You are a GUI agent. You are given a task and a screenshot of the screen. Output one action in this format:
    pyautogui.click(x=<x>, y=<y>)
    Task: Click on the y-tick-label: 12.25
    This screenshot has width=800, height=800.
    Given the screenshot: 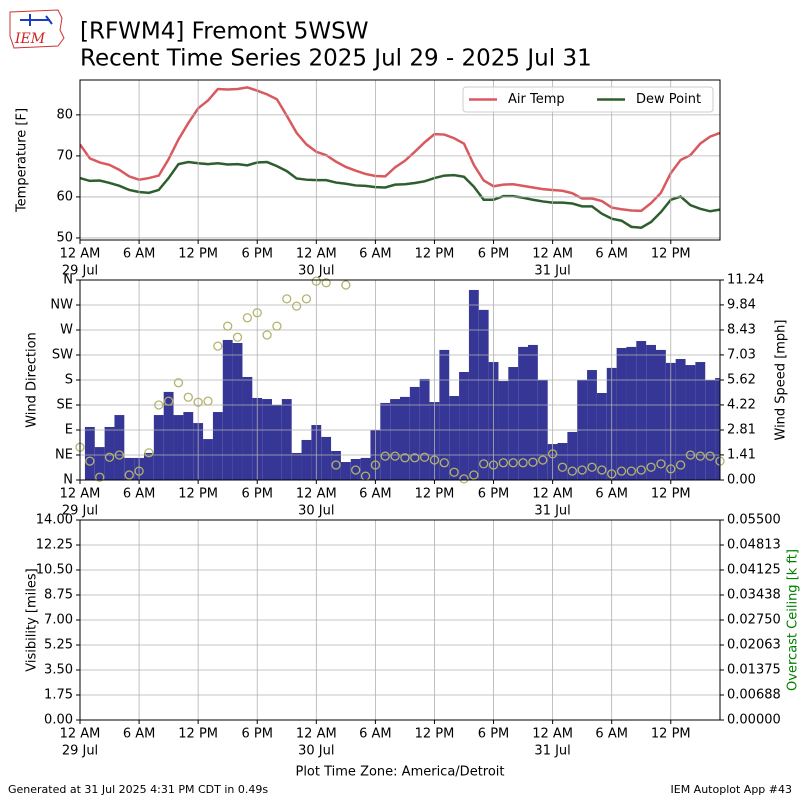 What is the action you would take?
    pyautogui.click(x=54, y=545)
    